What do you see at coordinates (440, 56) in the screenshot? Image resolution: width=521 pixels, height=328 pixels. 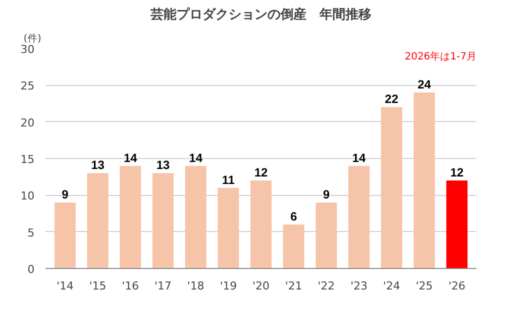 I see `annotation: 2026年は1-7月` at bounding box center [440, 56].